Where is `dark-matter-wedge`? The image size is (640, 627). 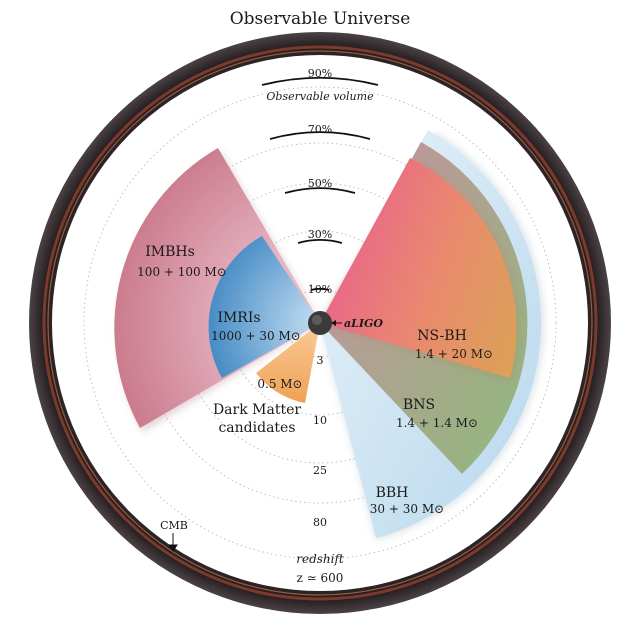
dark-matter-wedge is located at coordinates (288, 363).